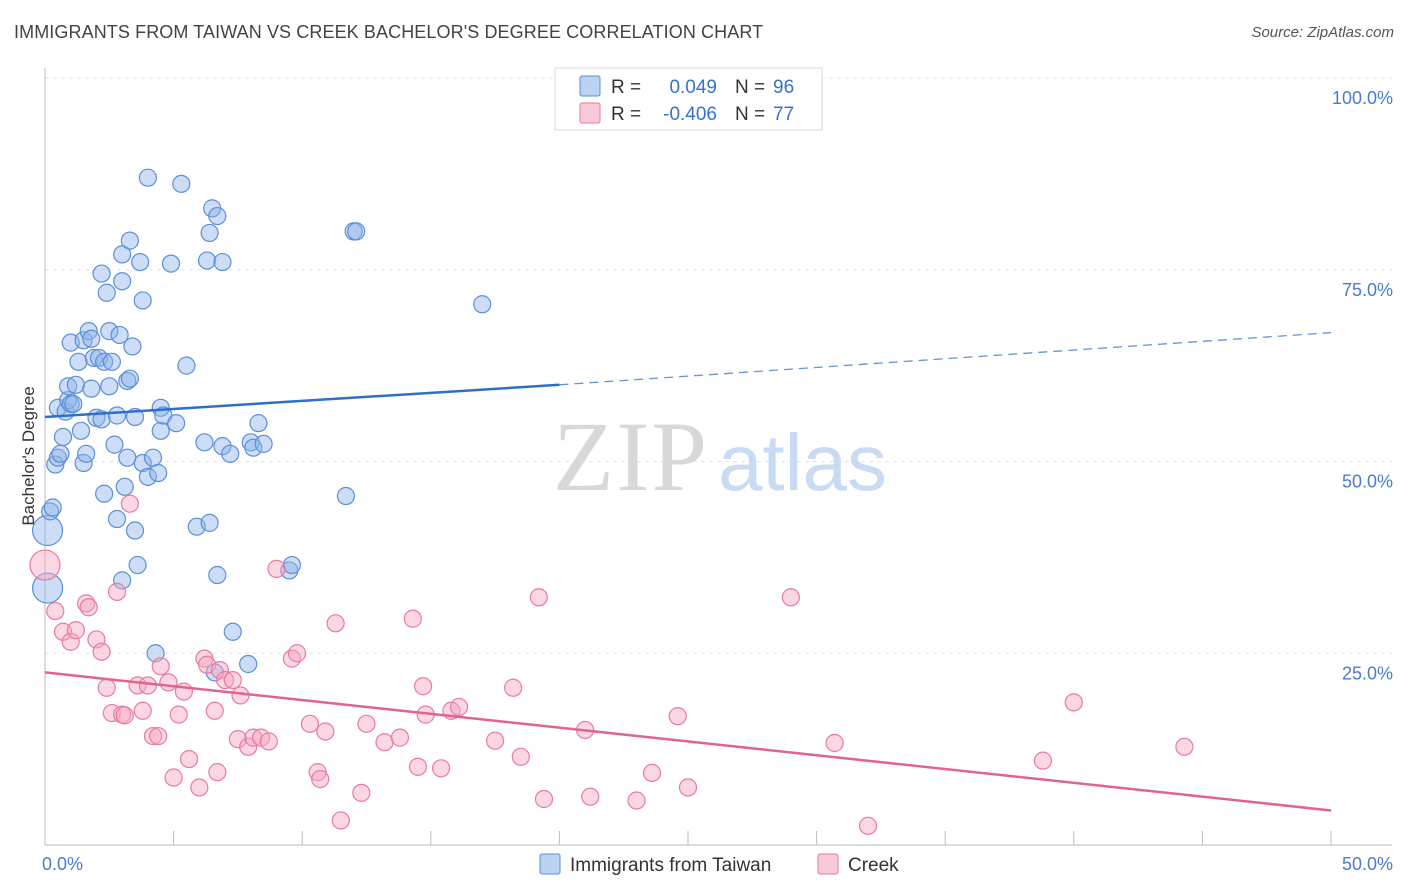 The height and width of the screenshot is (892, 1406). I want to click on x-tick-label: 50.0%, so click(1367, 864).